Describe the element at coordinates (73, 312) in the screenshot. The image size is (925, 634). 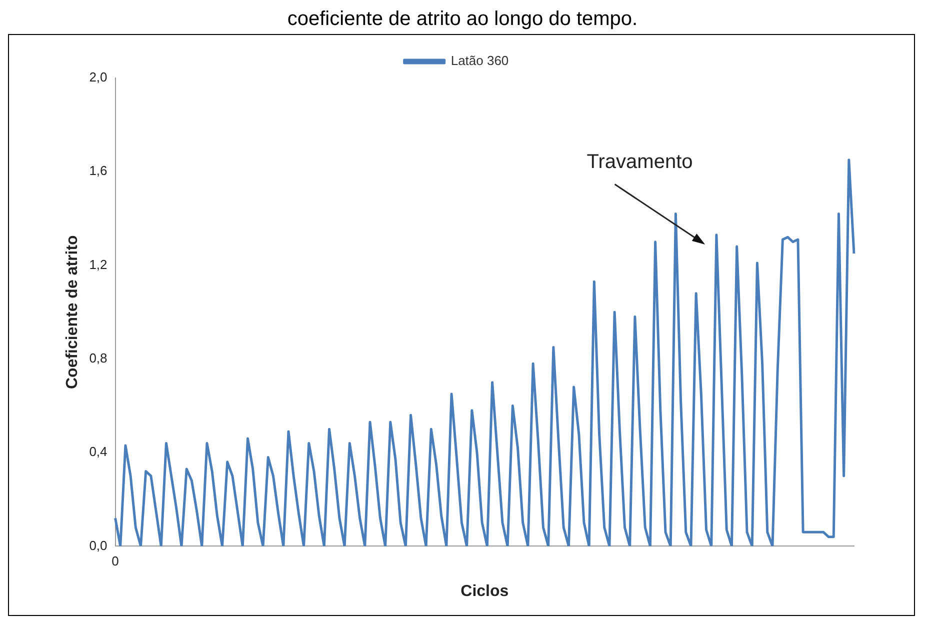
I see `y-axis-title: Coeficiente de atrito` at that location.